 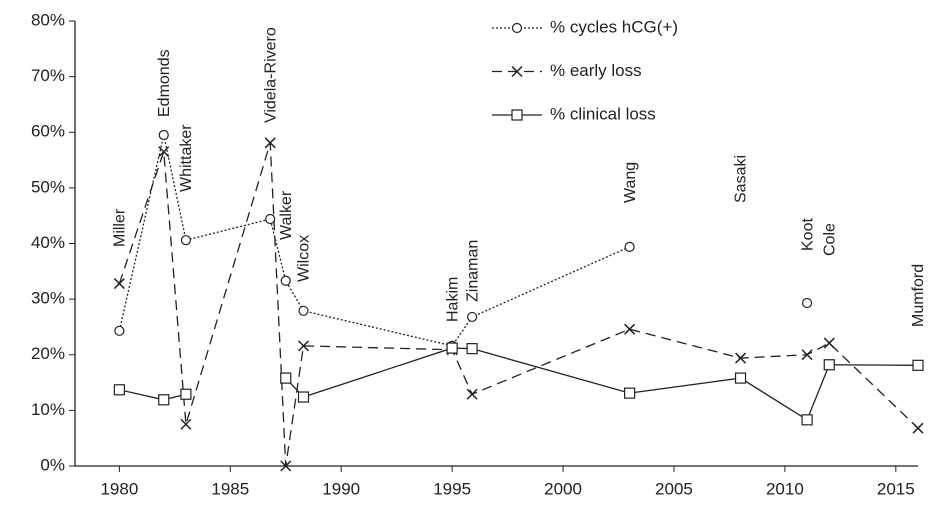 I want to click on y-tick-label: 0%, so click(x=52, y=464).